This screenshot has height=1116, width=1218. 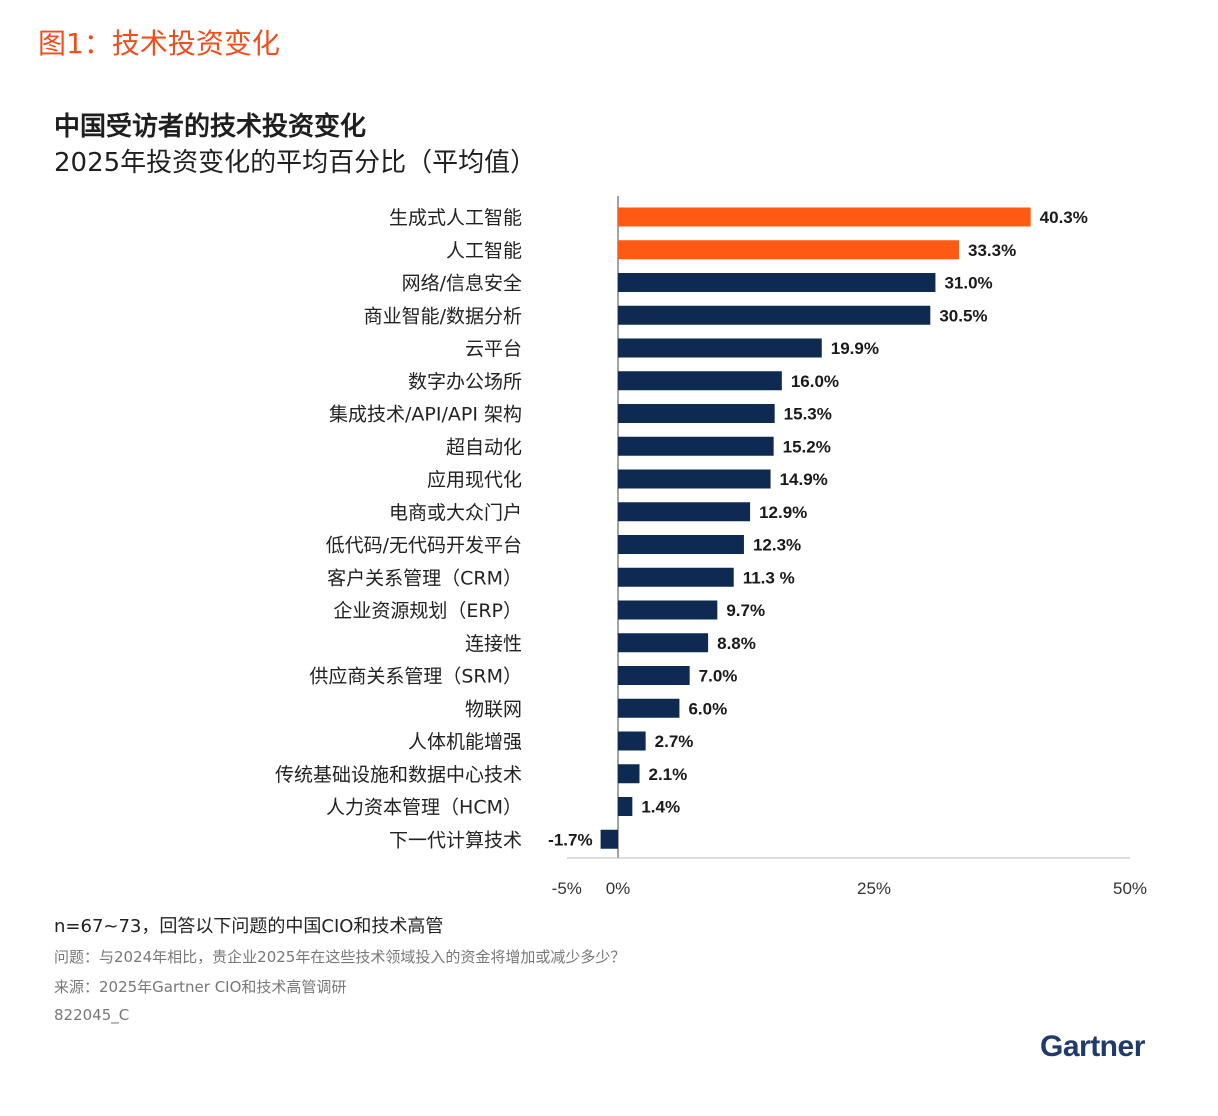 I want to click on category-label: 超自动化, so click(x=484, y=447).